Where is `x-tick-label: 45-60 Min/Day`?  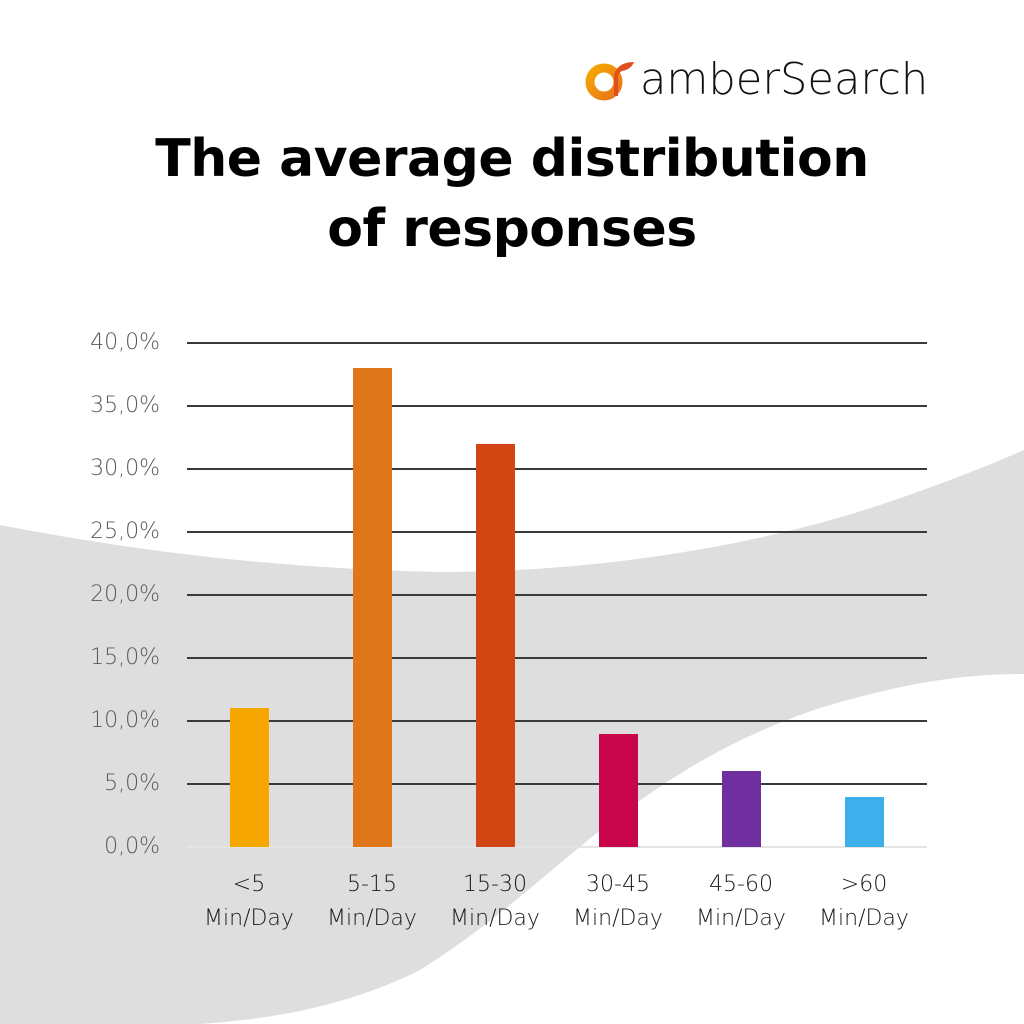 x-tick-label: 45-60 Min/Day is located at coordinates (741, 902).